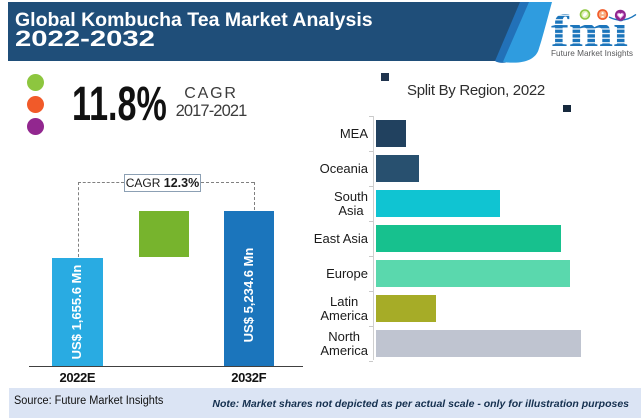 The image size is (641, 418). Describe the element at coordinates (592, 53) in the screenshot. I see `svg-text: Future Market Insights` at that location.